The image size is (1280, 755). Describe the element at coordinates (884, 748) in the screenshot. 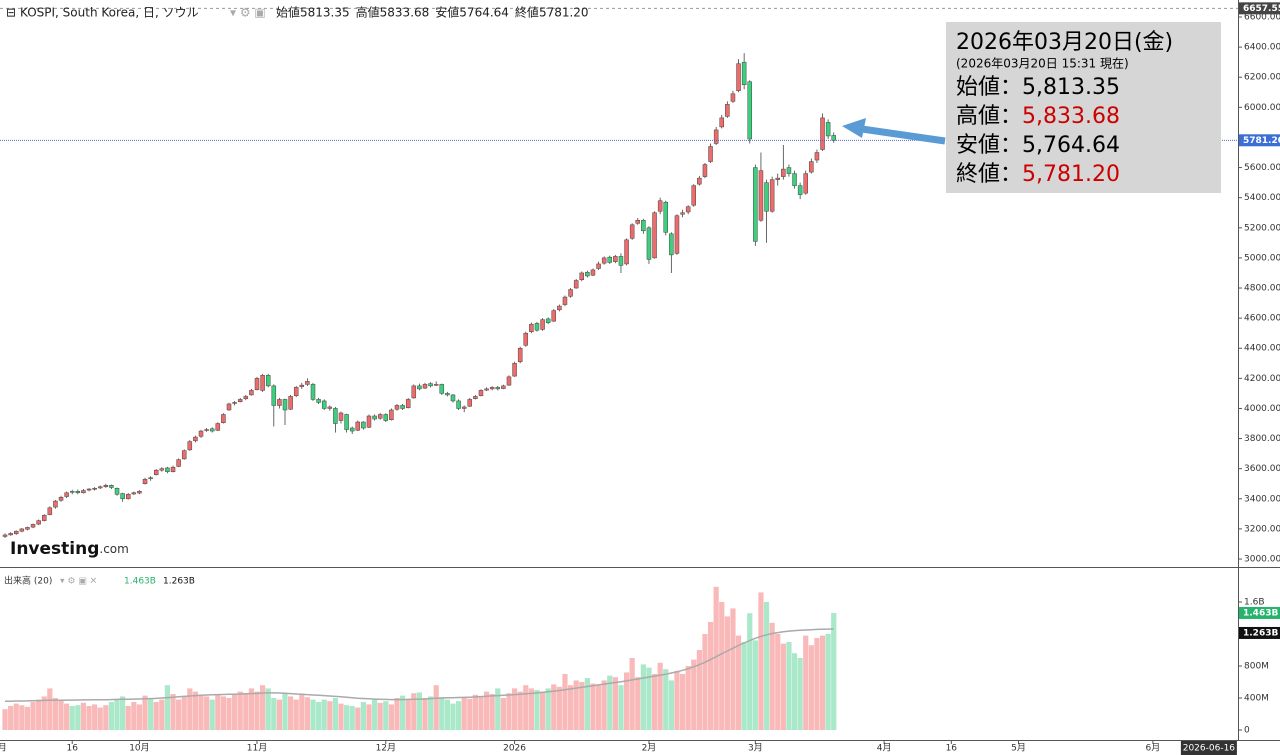

I see `x-tick-label: 4月` at that location.